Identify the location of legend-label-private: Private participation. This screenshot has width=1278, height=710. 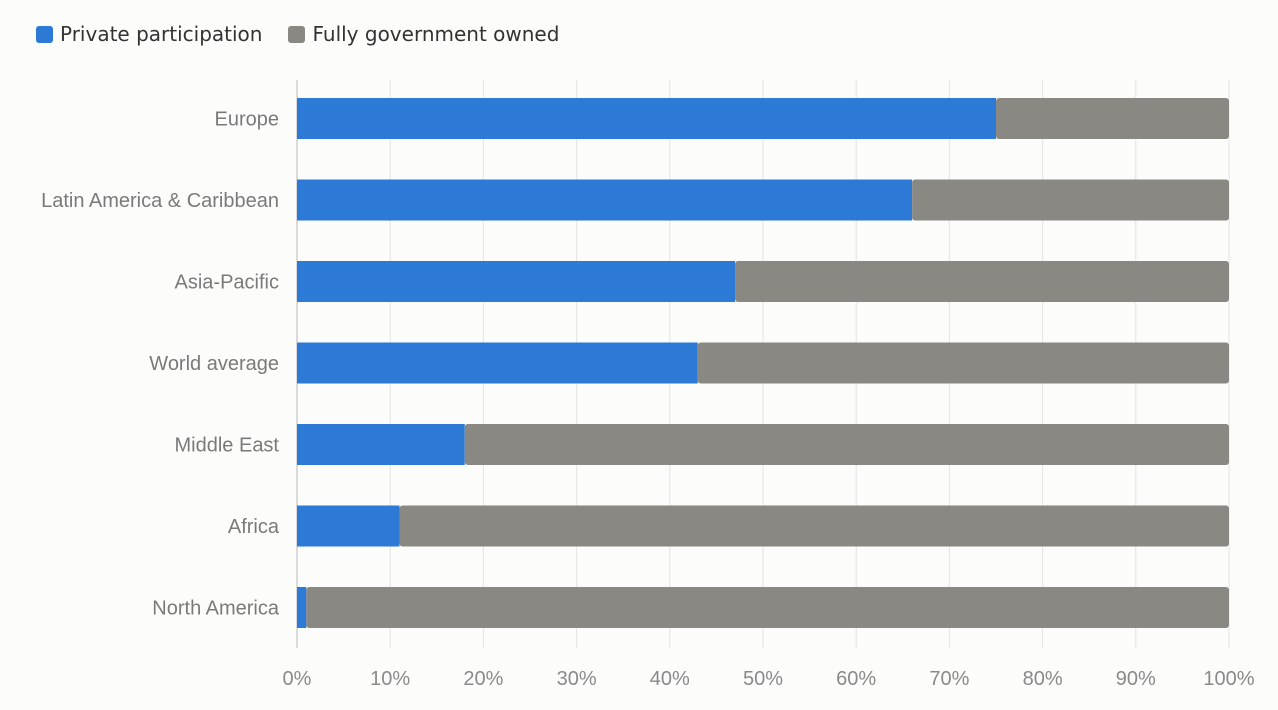
(161, 34).